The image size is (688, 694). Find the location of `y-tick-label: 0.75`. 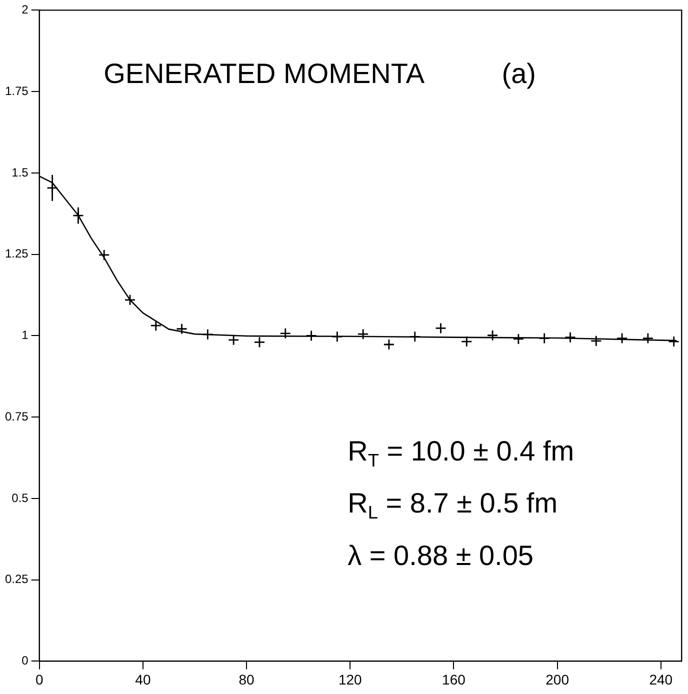

y-tick-label: 0.75 is located at coordinates (16, 416).